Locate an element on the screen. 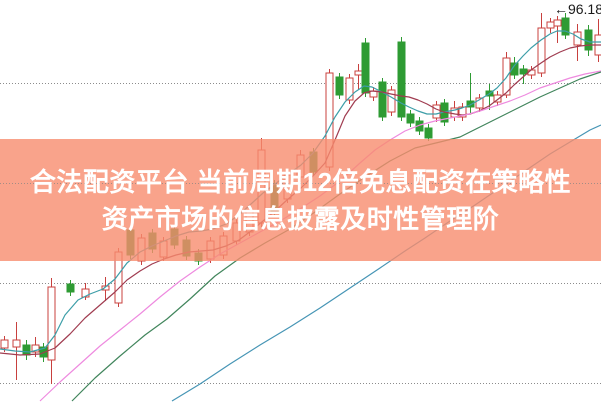 The height and width of the screenshot is (402, 601). price-tag: ←96.18 is located at coordinates (577, 9).